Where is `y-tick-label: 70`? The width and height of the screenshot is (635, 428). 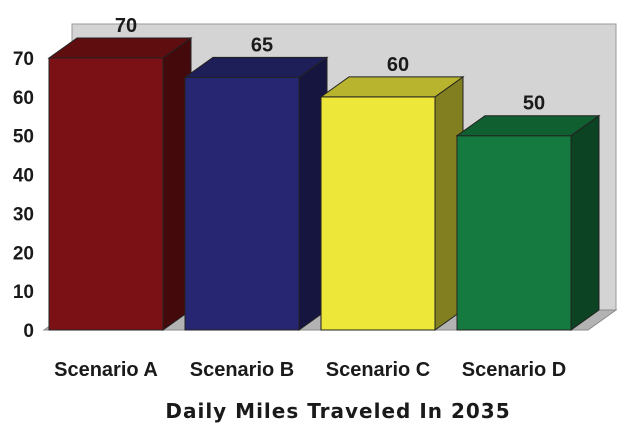 y-tick-label: 70 is located at coordinates (23, 59).